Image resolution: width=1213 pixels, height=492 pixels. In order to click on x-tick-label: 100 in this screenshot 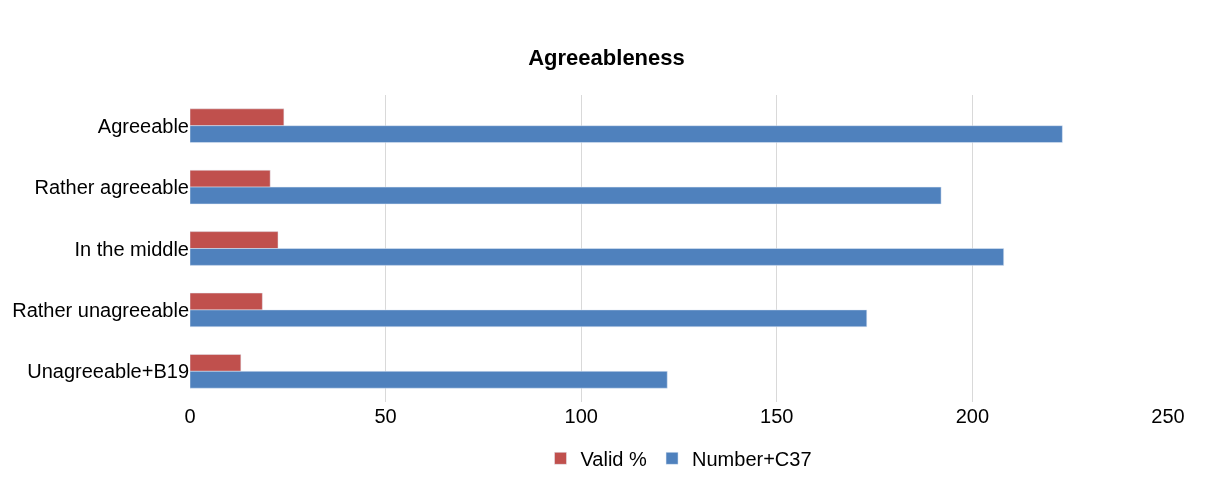, I will do `click(581, 416)`.